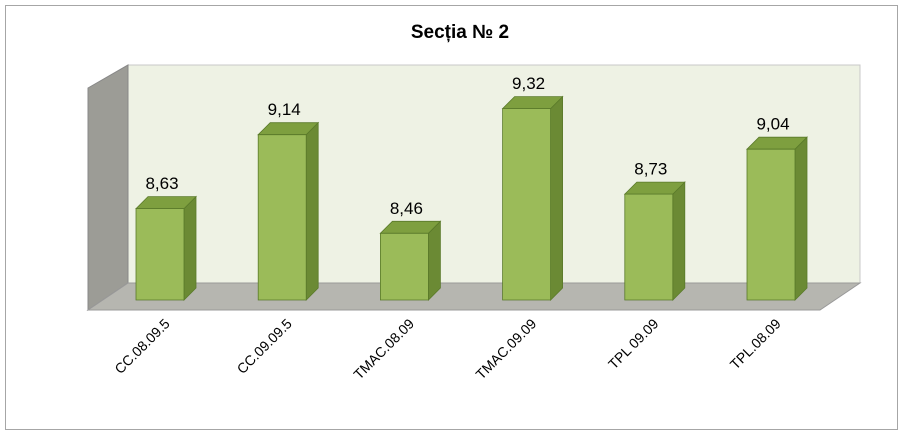 This screenshot has height=434, width=903. What do you see at coordinates (108, 187) in the screenshot?
I see `side-wall` at bounding box center [108, 187].